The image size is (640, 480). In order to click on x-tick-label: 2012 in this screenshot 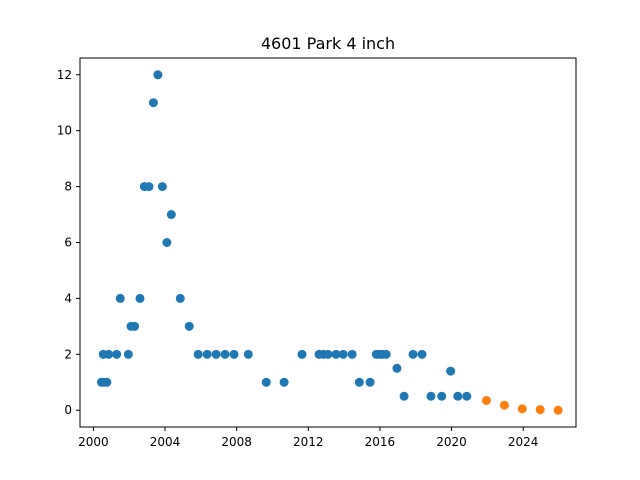, I will do `click(308, 442)`.